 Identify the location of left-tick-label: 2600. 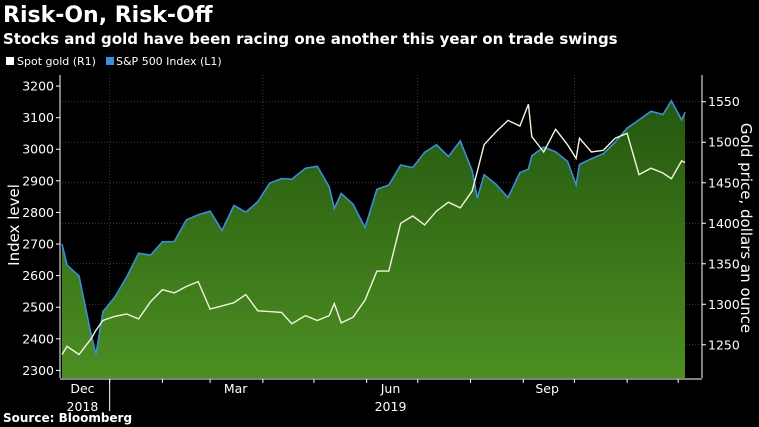
(38, 275).